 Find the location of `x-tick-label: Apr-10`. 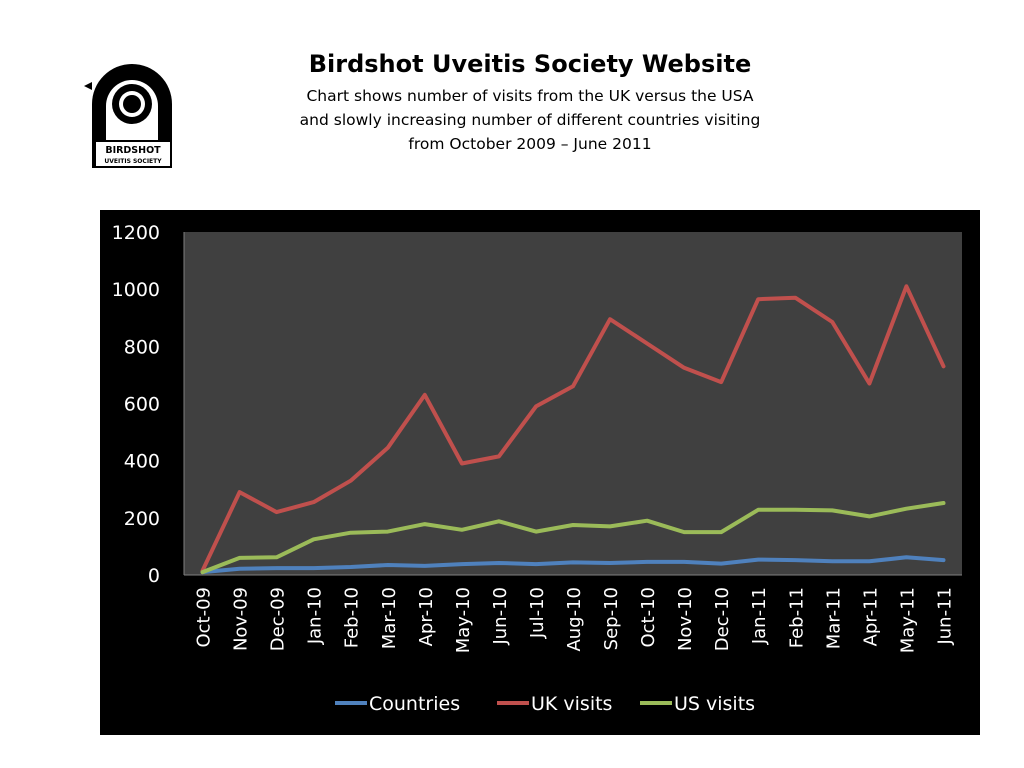

x-tick-label: Apr-10 is located at coordinates (426, 616).